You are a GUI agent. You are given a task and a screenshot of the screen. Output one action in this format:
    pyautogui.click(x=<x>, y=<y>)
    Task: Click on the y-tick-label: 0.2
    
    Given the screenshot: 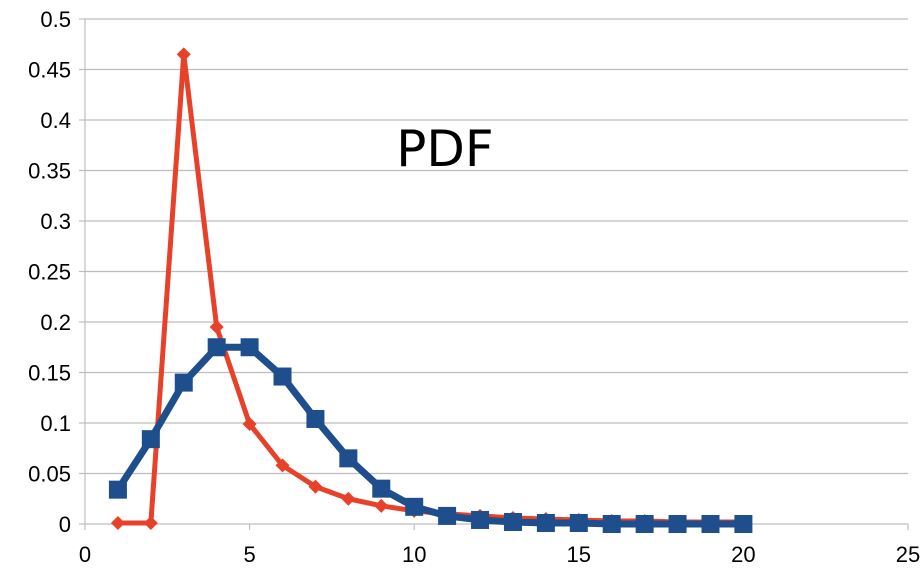 What is the action you would take?
    pyautogui.click(x=55, y=322)
    